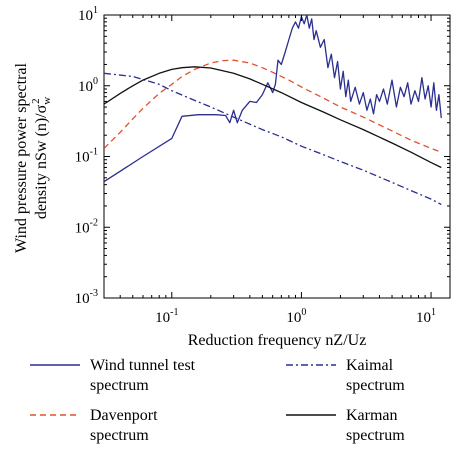  What do you see at coordinates (41, 161) in the screenshot?
I see `y-axis-label-line2: density nSw (n)/σ` at bounding box center [41, 161].